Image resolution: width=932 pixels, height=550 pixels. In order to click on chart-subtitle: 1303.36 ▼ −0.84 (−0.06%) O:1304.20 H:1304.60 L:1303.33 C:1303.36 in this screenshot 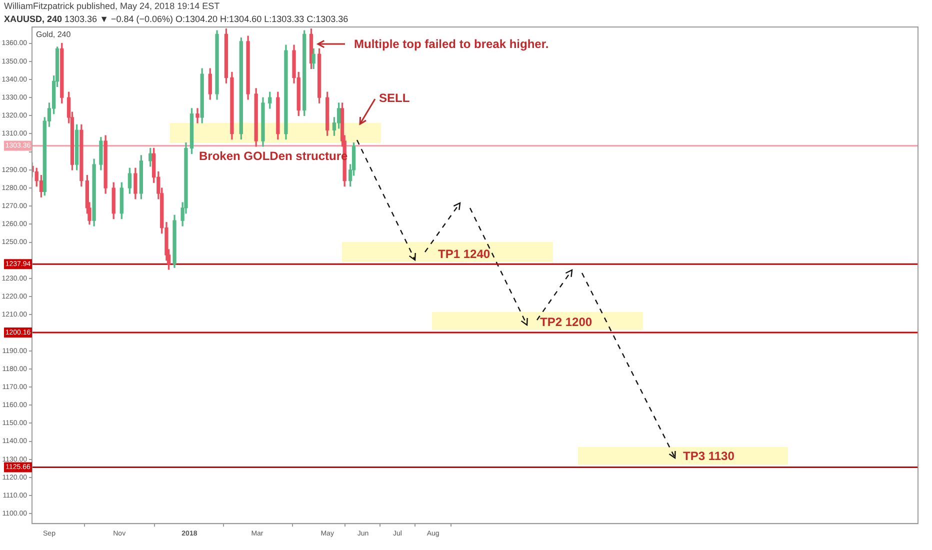, I will do `click(206, 19)`.